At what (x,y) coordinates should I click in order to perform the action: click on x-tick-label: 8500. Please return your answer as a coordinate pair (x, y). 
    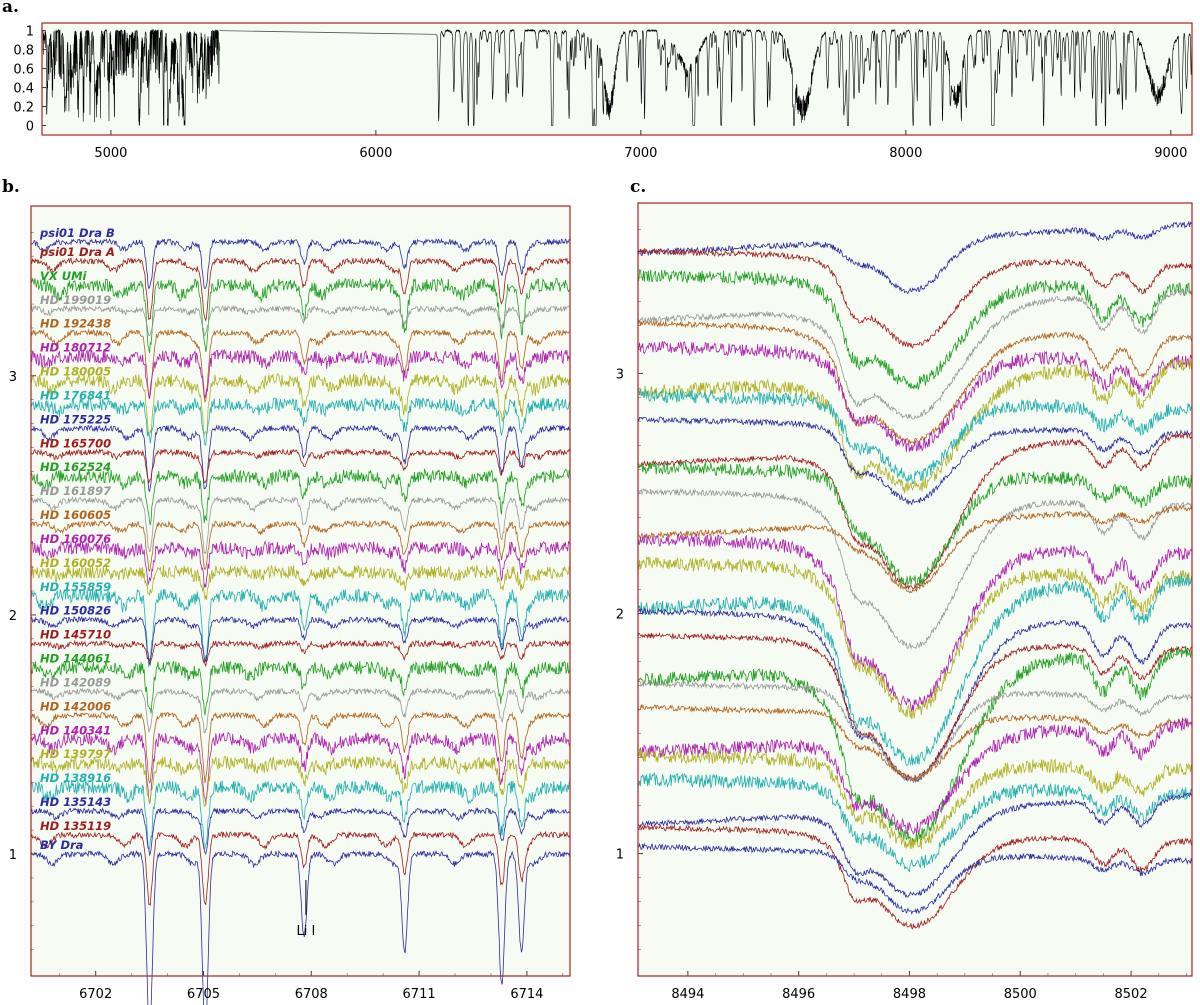
    Looking at the image, I should click on (1020, 994).